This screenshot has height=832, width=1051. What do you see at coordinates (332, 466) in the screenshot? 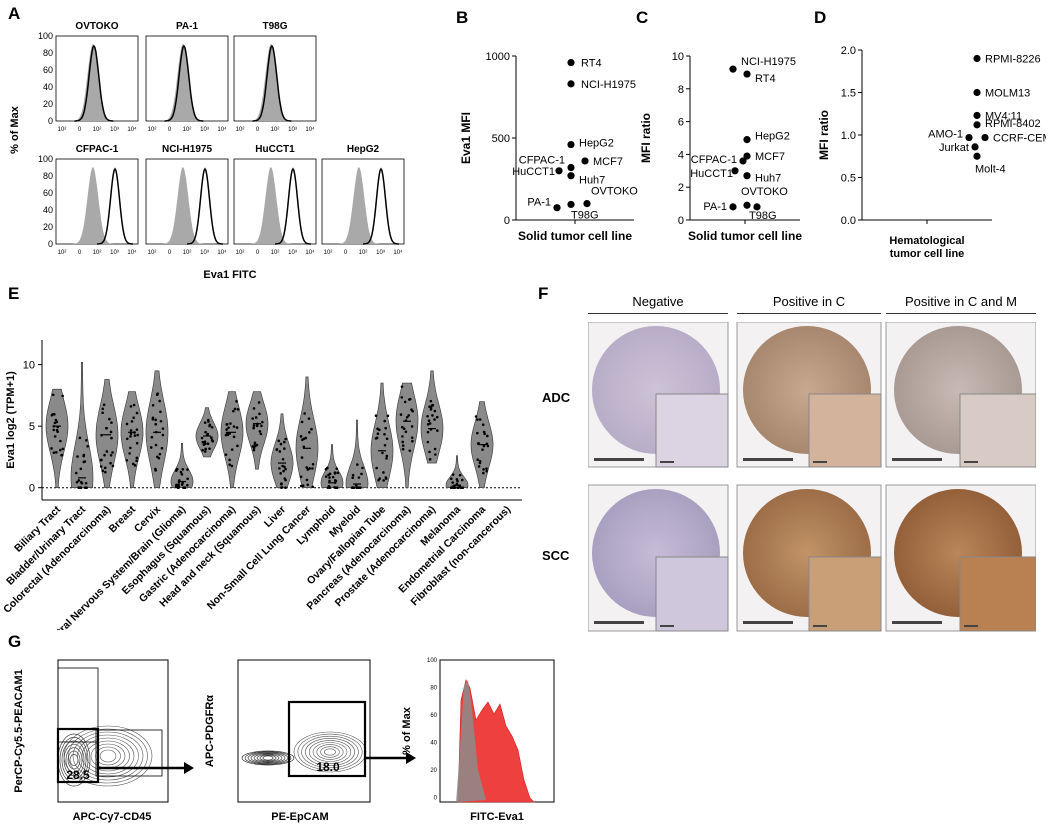
I see `violin-lymphoid` at bounding box center [332, 466].